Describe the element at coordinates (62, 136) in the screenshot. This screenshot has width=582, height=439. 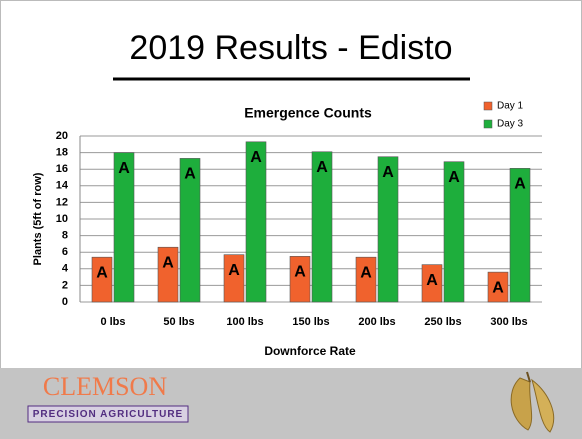
I see `y-tick-label: 20` at that location.